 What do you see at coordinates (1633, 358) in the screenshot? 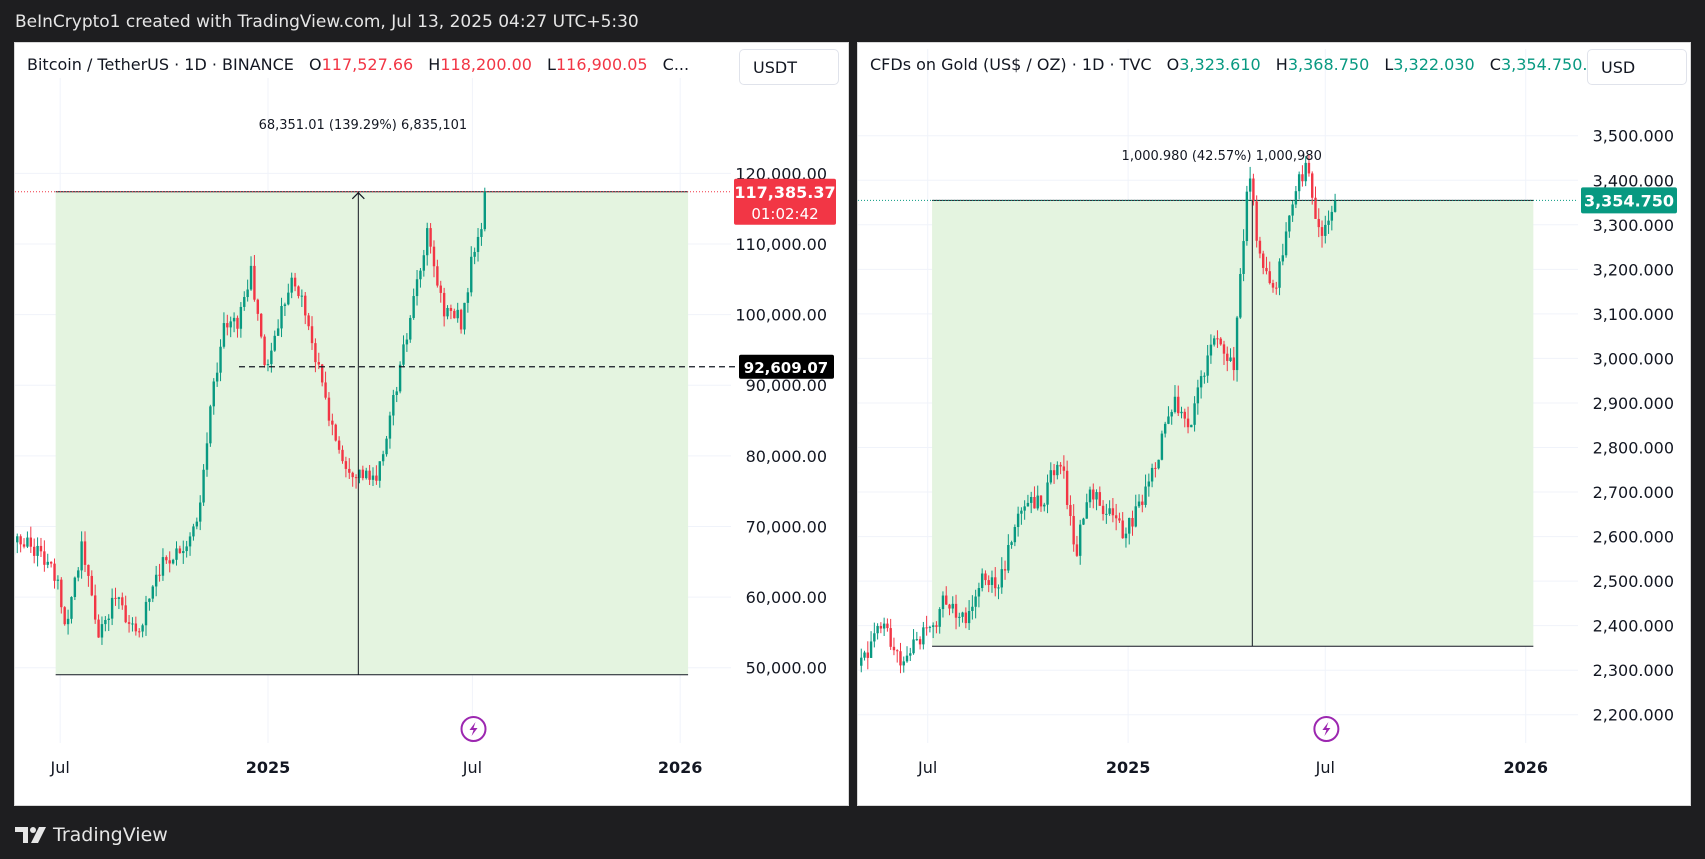
I see `y-axis-tick-label: 3,000.000` at bounding box center [1633, 358].